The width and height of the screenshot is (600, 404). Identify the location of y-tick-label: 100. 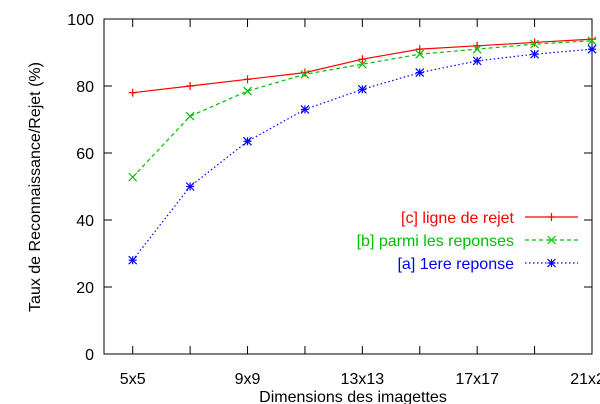
(80, 20).